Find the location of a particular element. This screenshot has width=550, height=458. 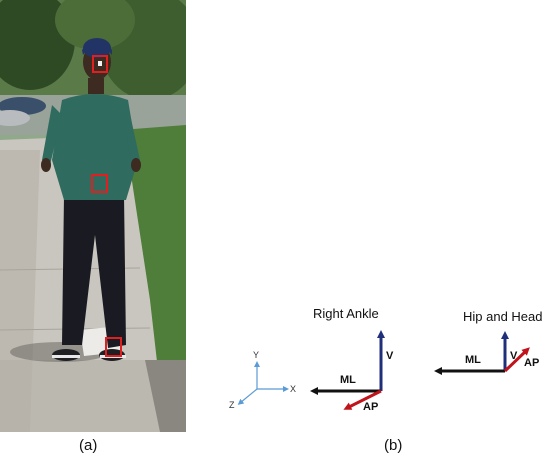

ref-z-axis is located at coordinates (247, 396).